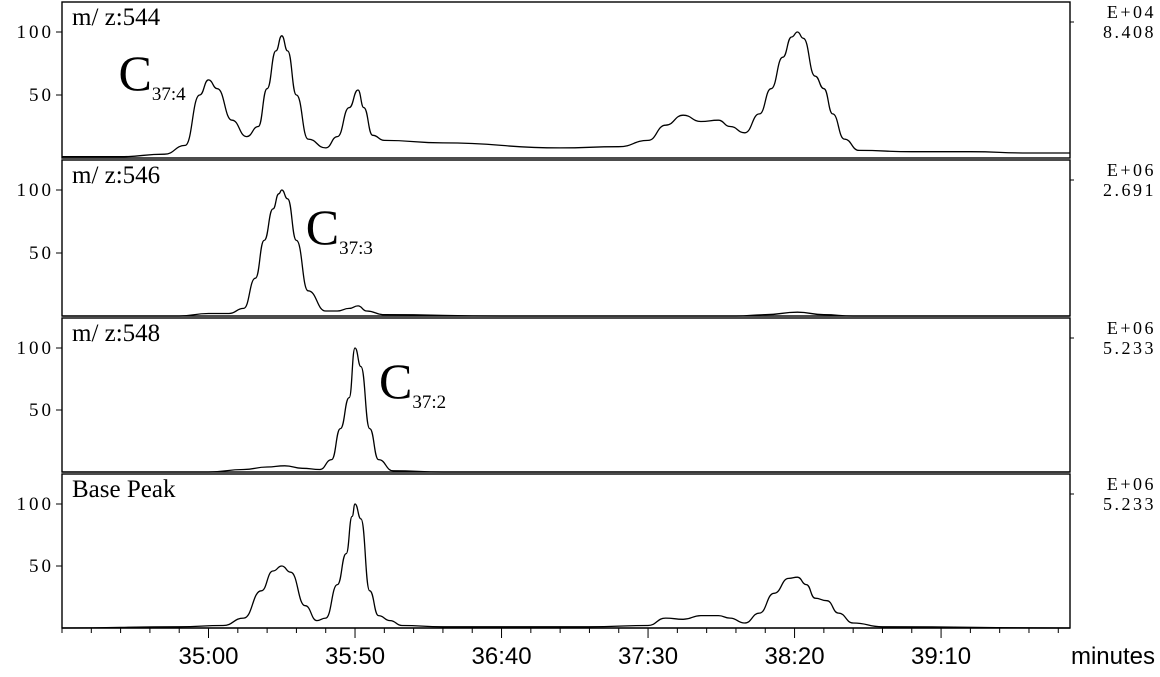  Describe the element at coordinates (124, 489) in the screenshot. I see `panel-title: Base Peak` at that location.